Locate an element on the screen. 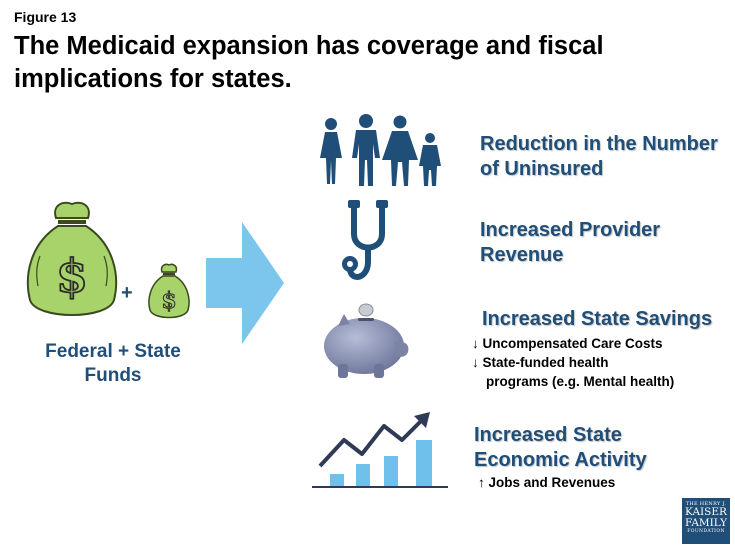 The width and height of the screenshot is (735, 551). outcome-provider-line1: Increased Provider is located at coordinates (570, 230).